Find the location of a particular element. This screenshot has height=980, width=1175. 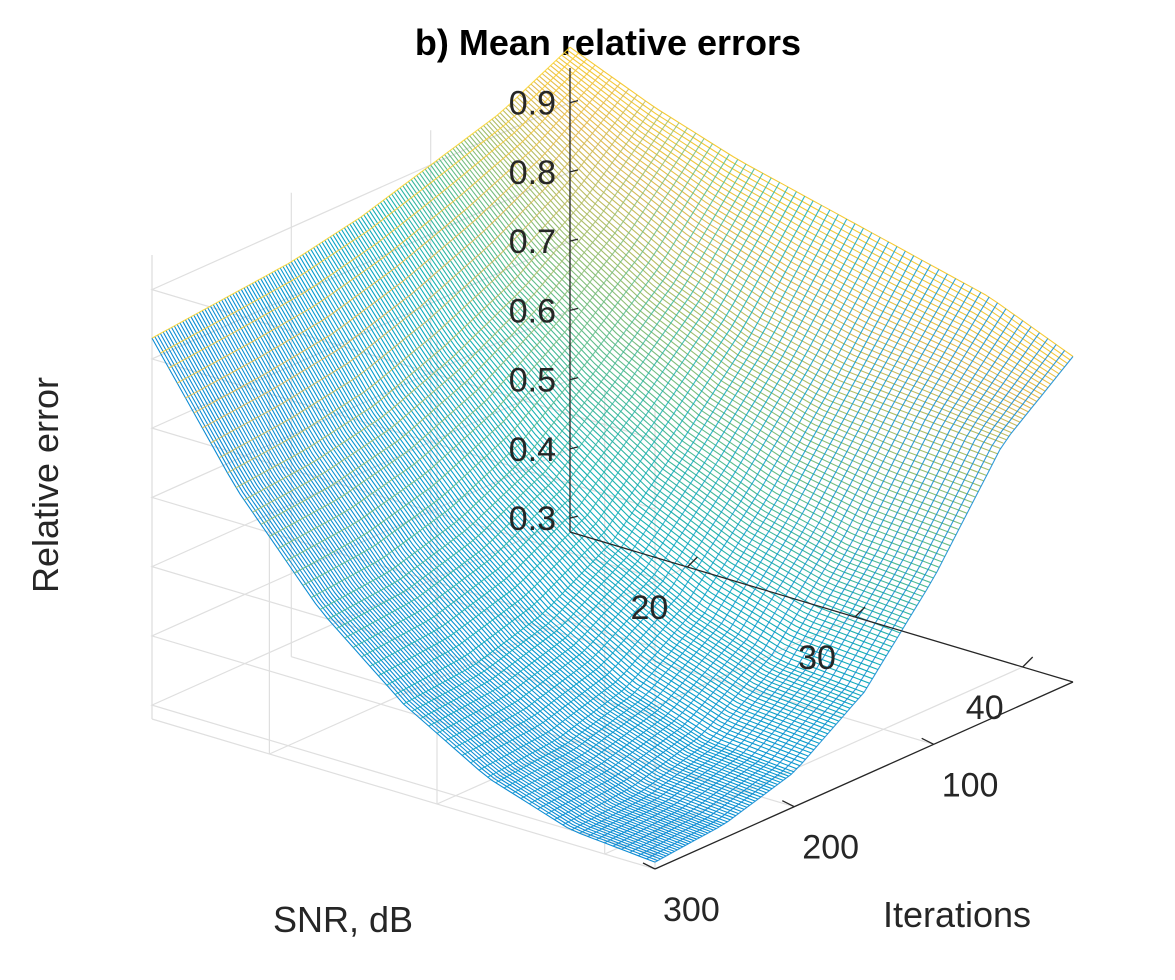

z-tick-label: 0.4 is located at coordinates (532, 450).